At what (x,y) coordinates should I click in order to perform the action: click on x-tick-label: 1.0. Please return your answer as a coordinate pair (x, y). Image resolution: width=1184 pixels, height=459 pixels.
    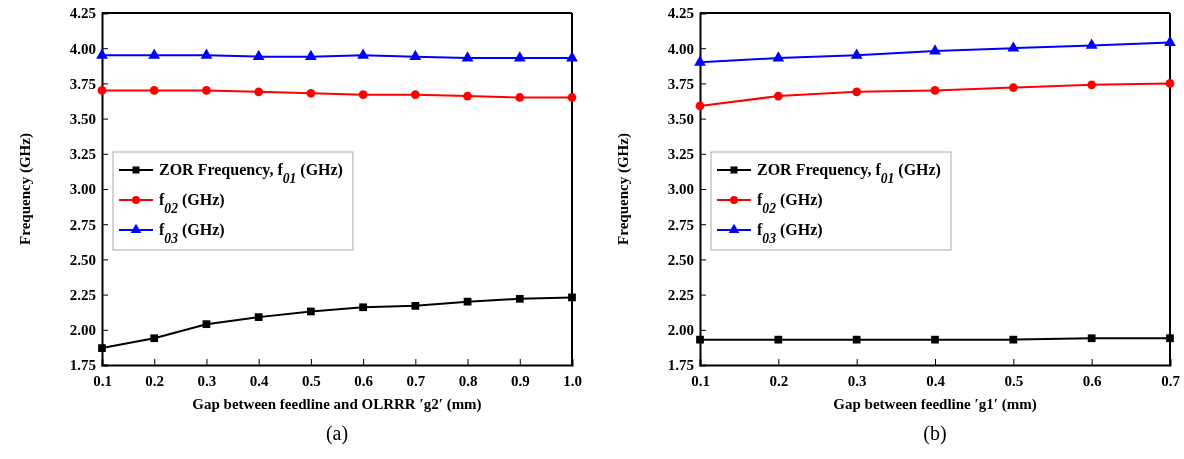
    Looking at the image, I should click on (572, 380).